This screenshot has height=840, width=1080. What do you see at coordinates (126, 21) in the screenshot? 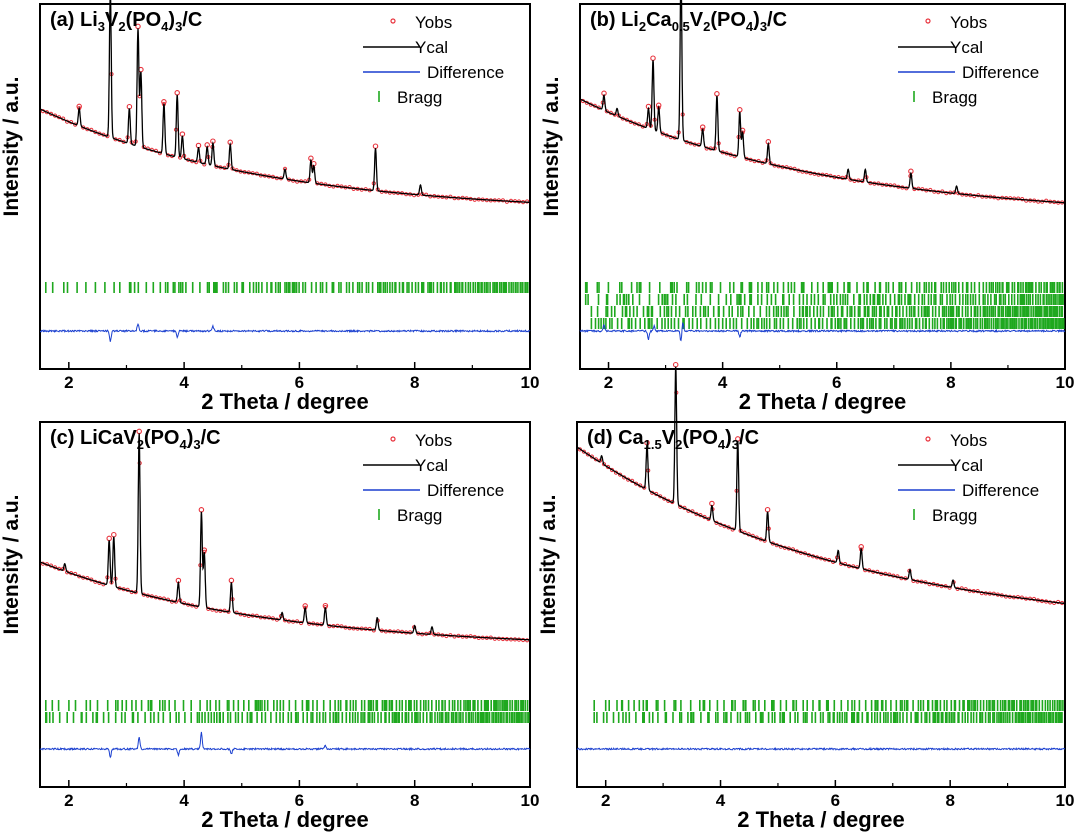
I see `panel-title: (a) Li3V2(PO4)3/C` at bounding box center [126, 21].